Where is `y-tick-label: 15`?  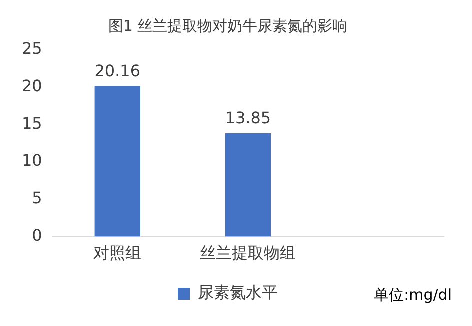 y-tick-label: 15 is located at coordinates (32, 123).